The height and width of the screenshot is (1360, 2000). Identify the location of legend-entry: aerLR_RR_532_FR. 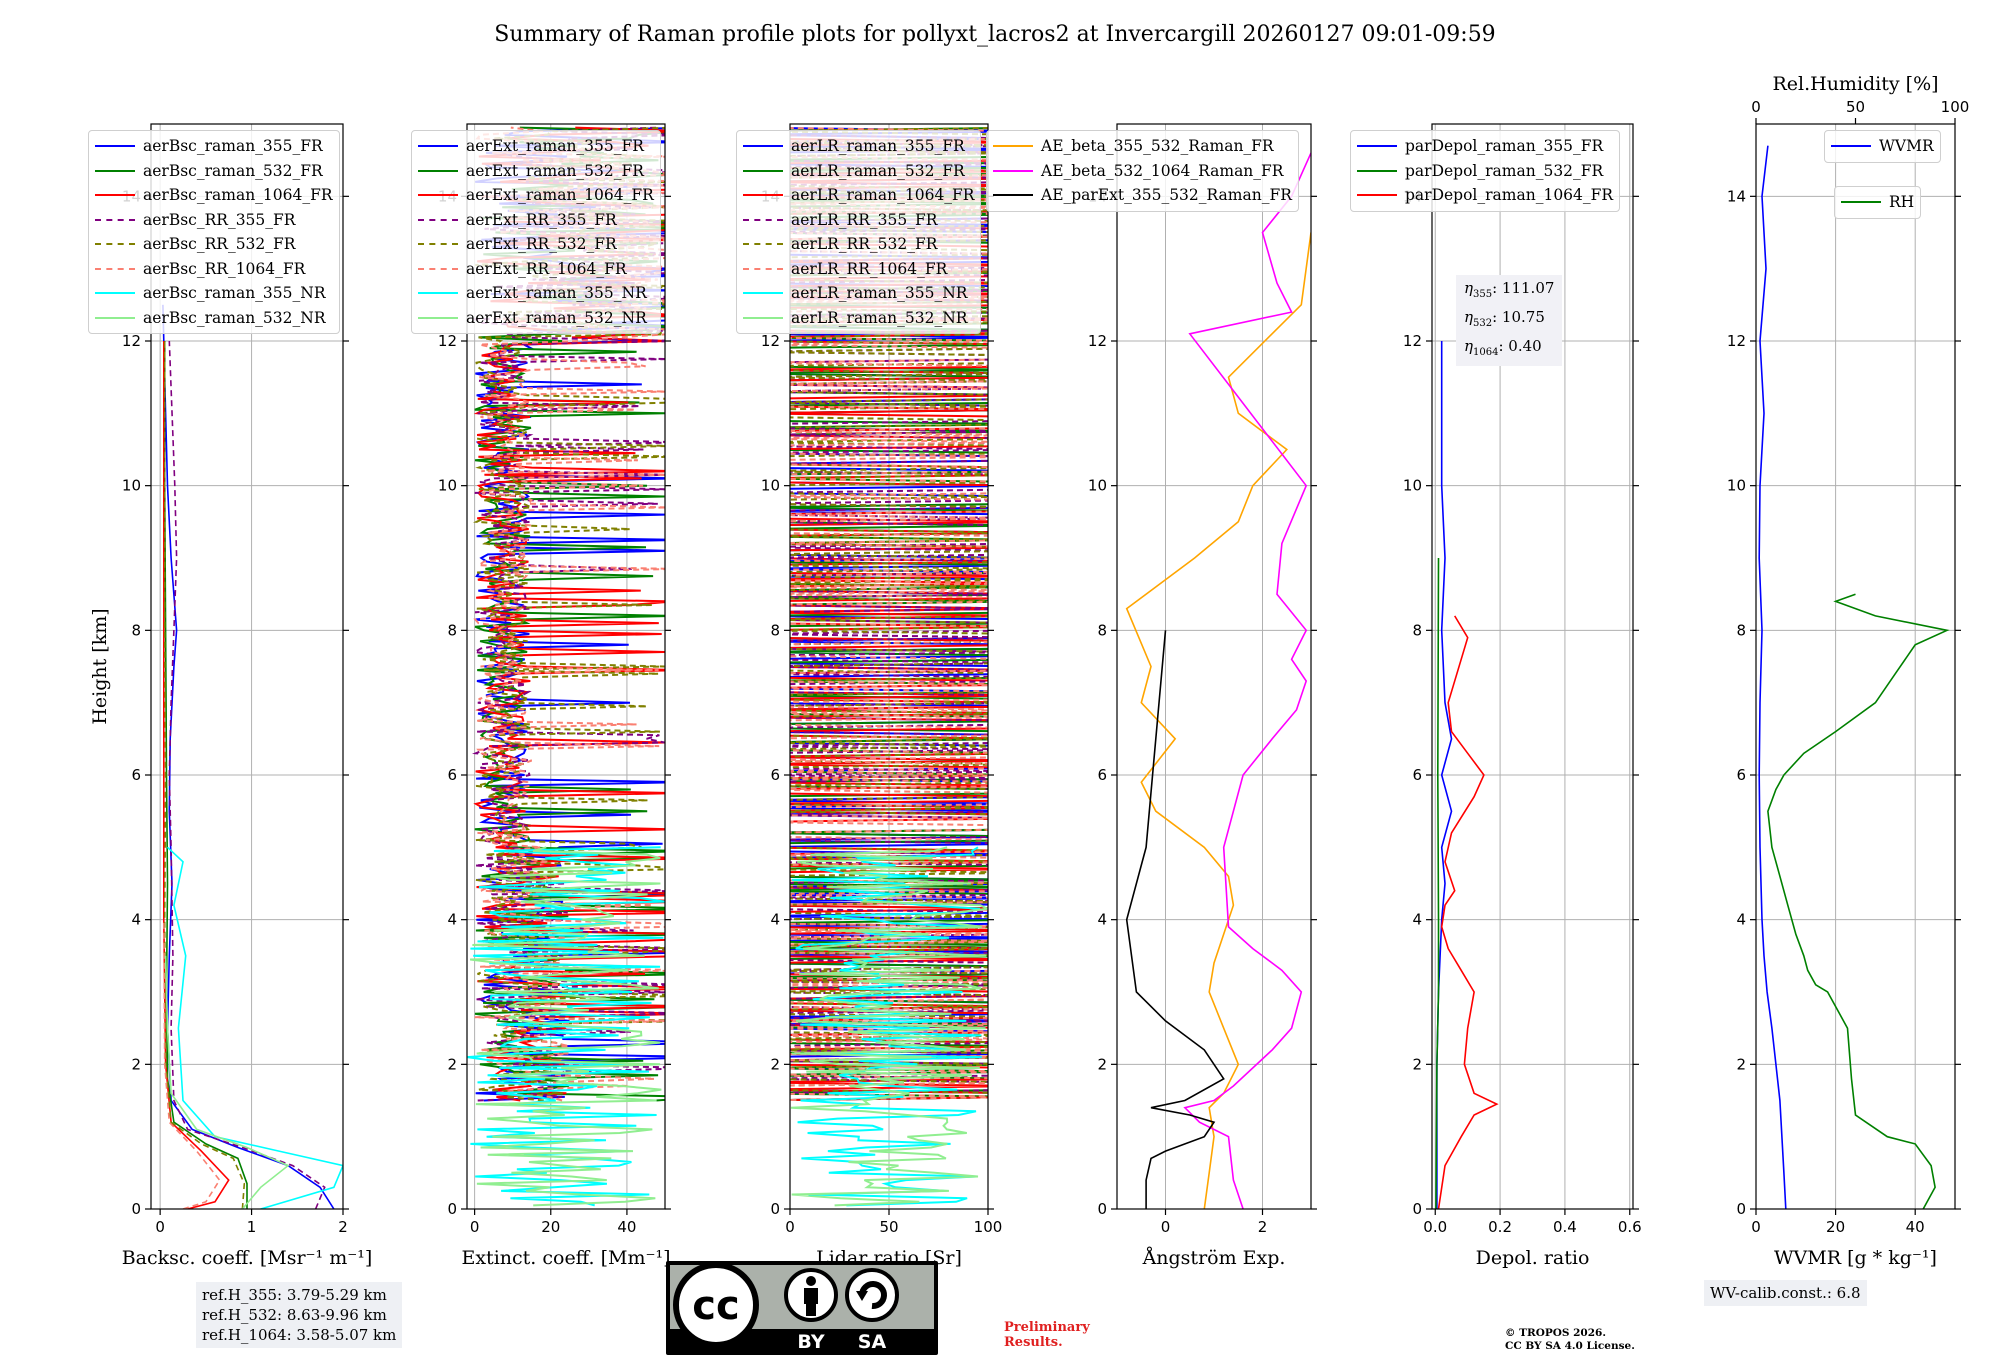
(858, 244).